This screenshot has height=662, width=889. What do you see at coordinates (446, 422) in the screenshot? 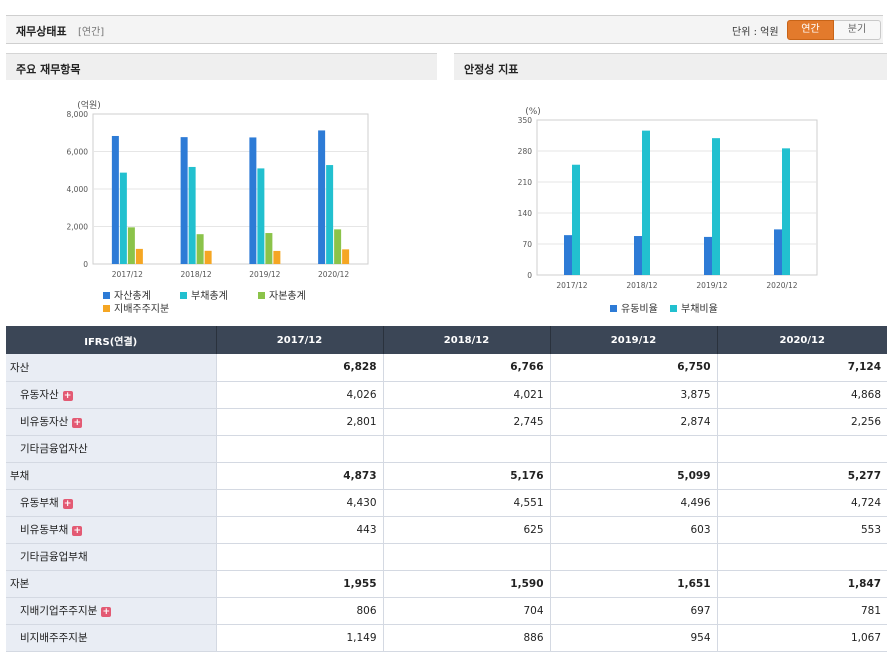
I see `table-row: 비유동자산 +2,801 2,745 2,874 2,256` at bounding box center [446, 422].